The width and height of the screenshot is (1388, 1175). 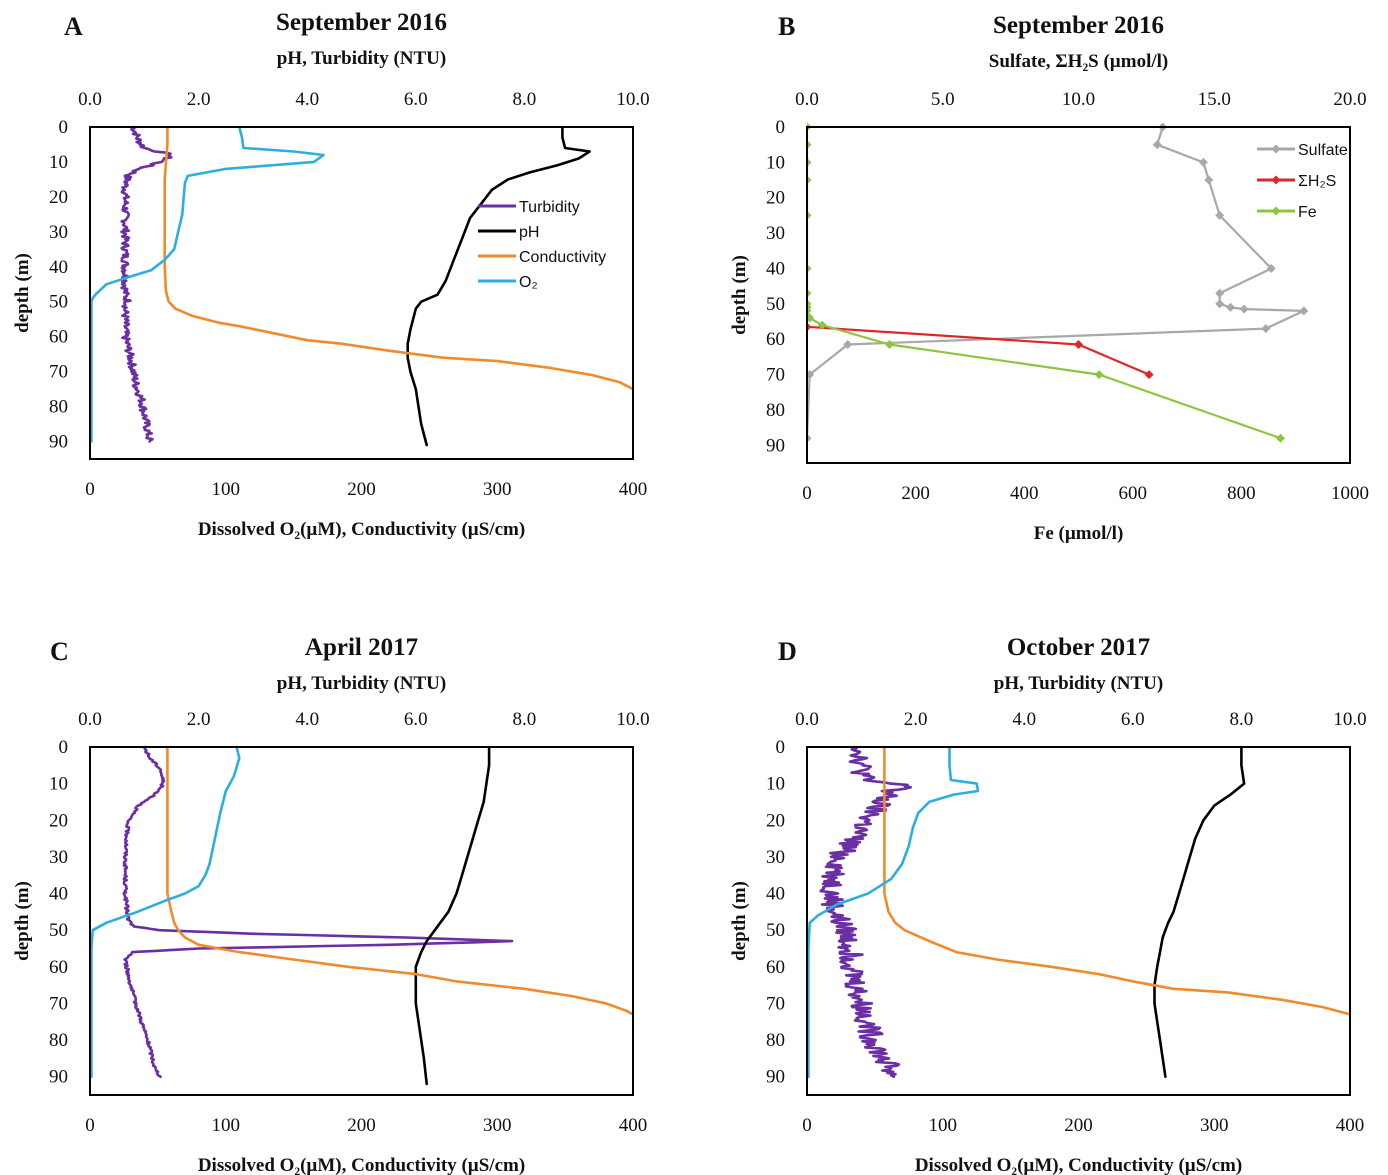 I want to click on legend-marker-h-s, so click(x=1276, y=180).